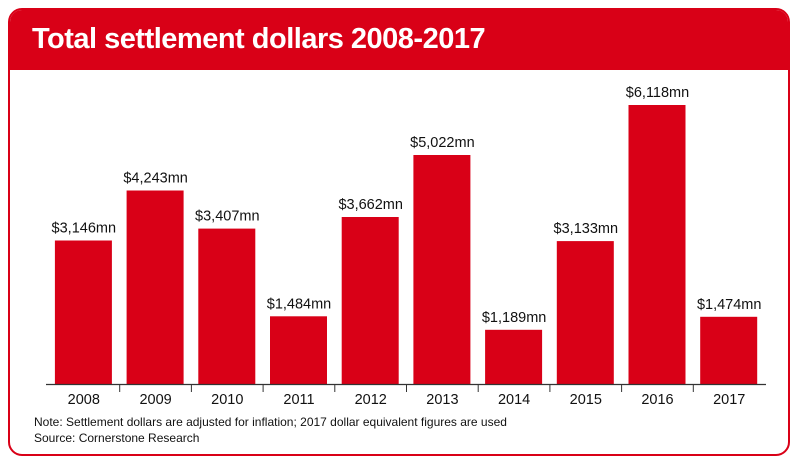  What do you see at coordinates (227, 400) in the screenshot?
I see `x-tick-label-2010: 2010` at bounding box center [227, 400].